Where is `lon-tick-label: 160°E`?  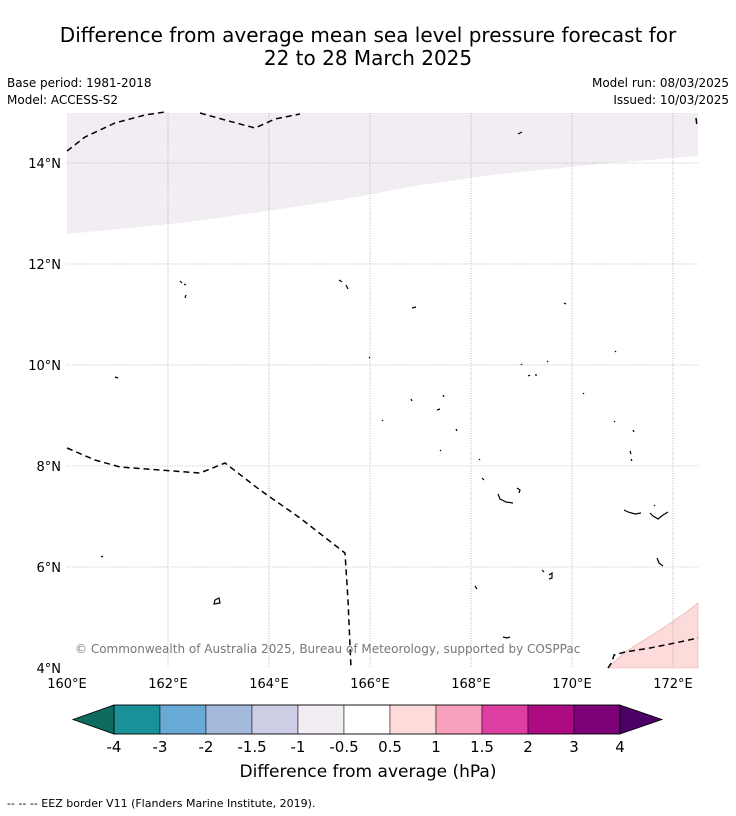 lon-tick-label: 160°E is located at coordinates (67, 684).